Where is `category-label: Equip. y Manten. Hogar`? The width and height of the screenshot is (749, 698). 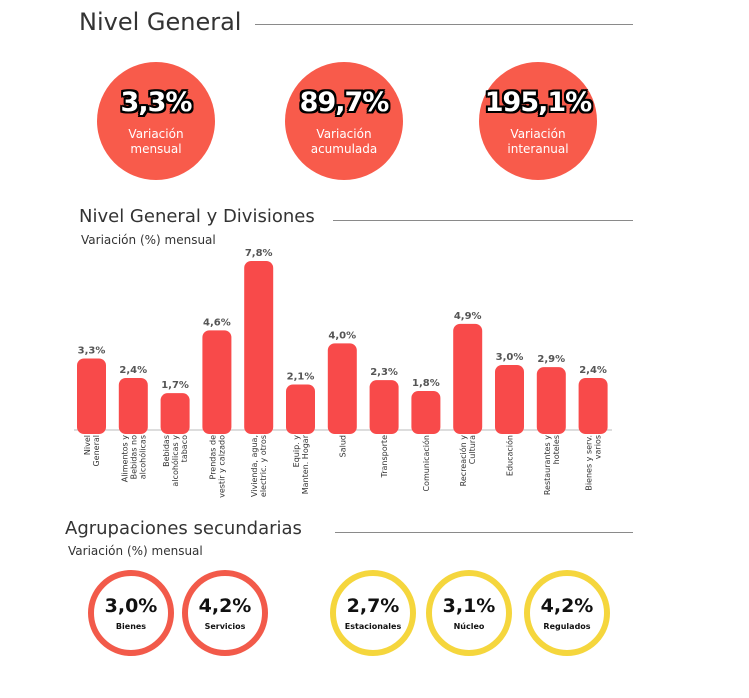 category-label: Equip. y Manten. Hogar is located at coordinates (301, 464).